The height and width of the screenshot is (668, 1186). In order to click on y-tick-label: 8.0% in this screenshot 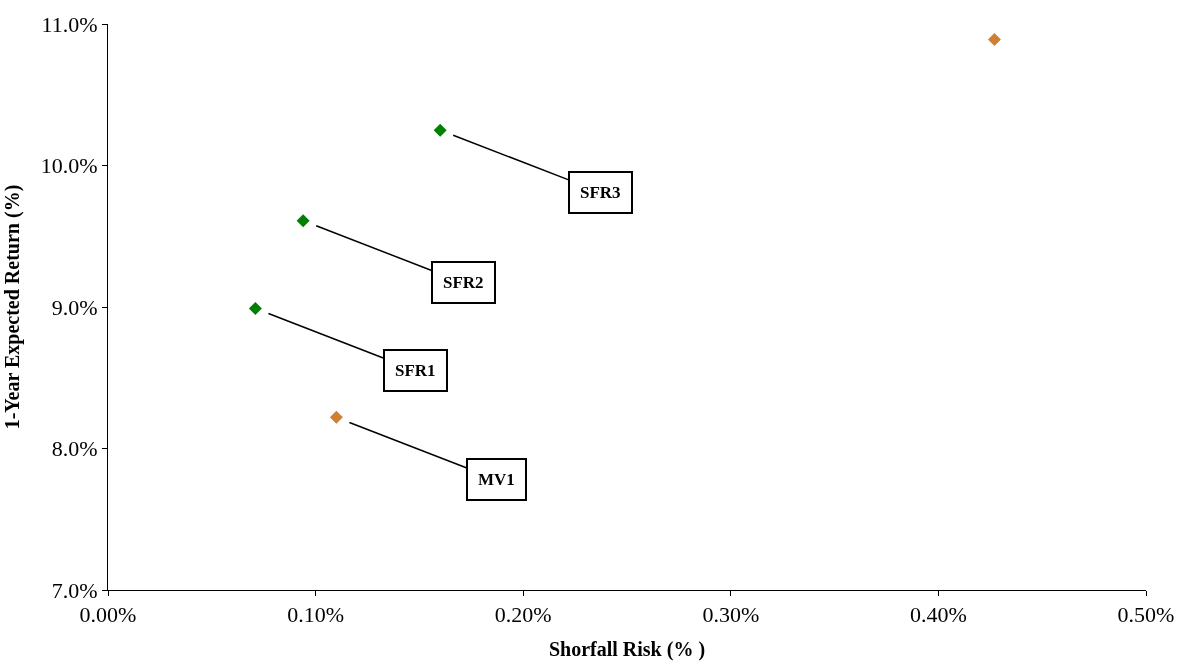, I will do `click(74, 449)`.